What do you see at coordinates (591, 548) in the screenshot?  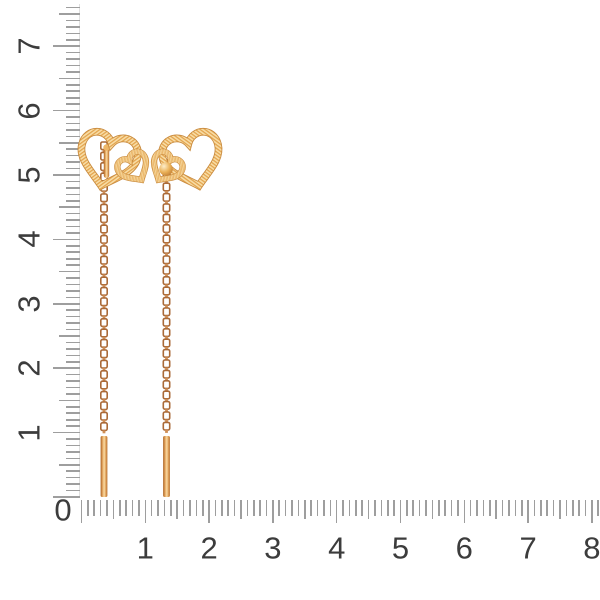 I see `horizontal-ruler-label-8: 8` at bounding box center [591, 548].